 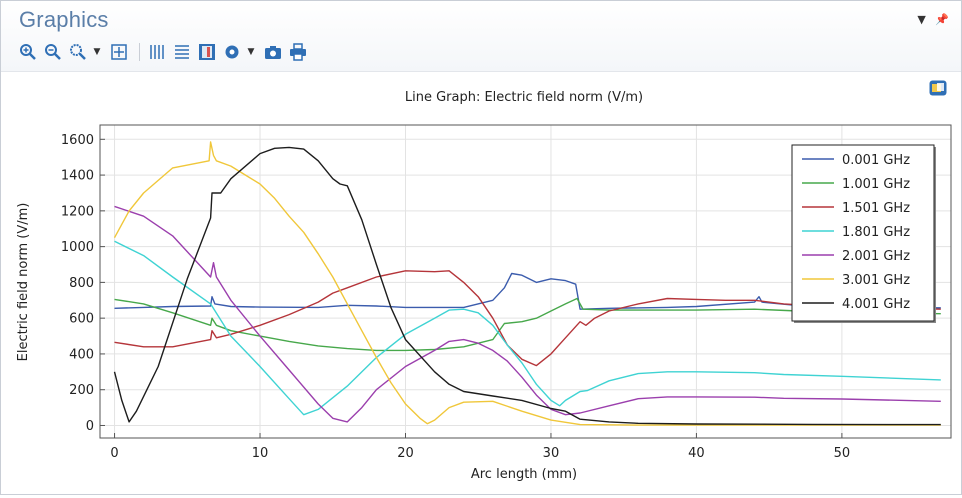 I want to click on window-controls: ▼ 📌, so click(x=930, y=19).